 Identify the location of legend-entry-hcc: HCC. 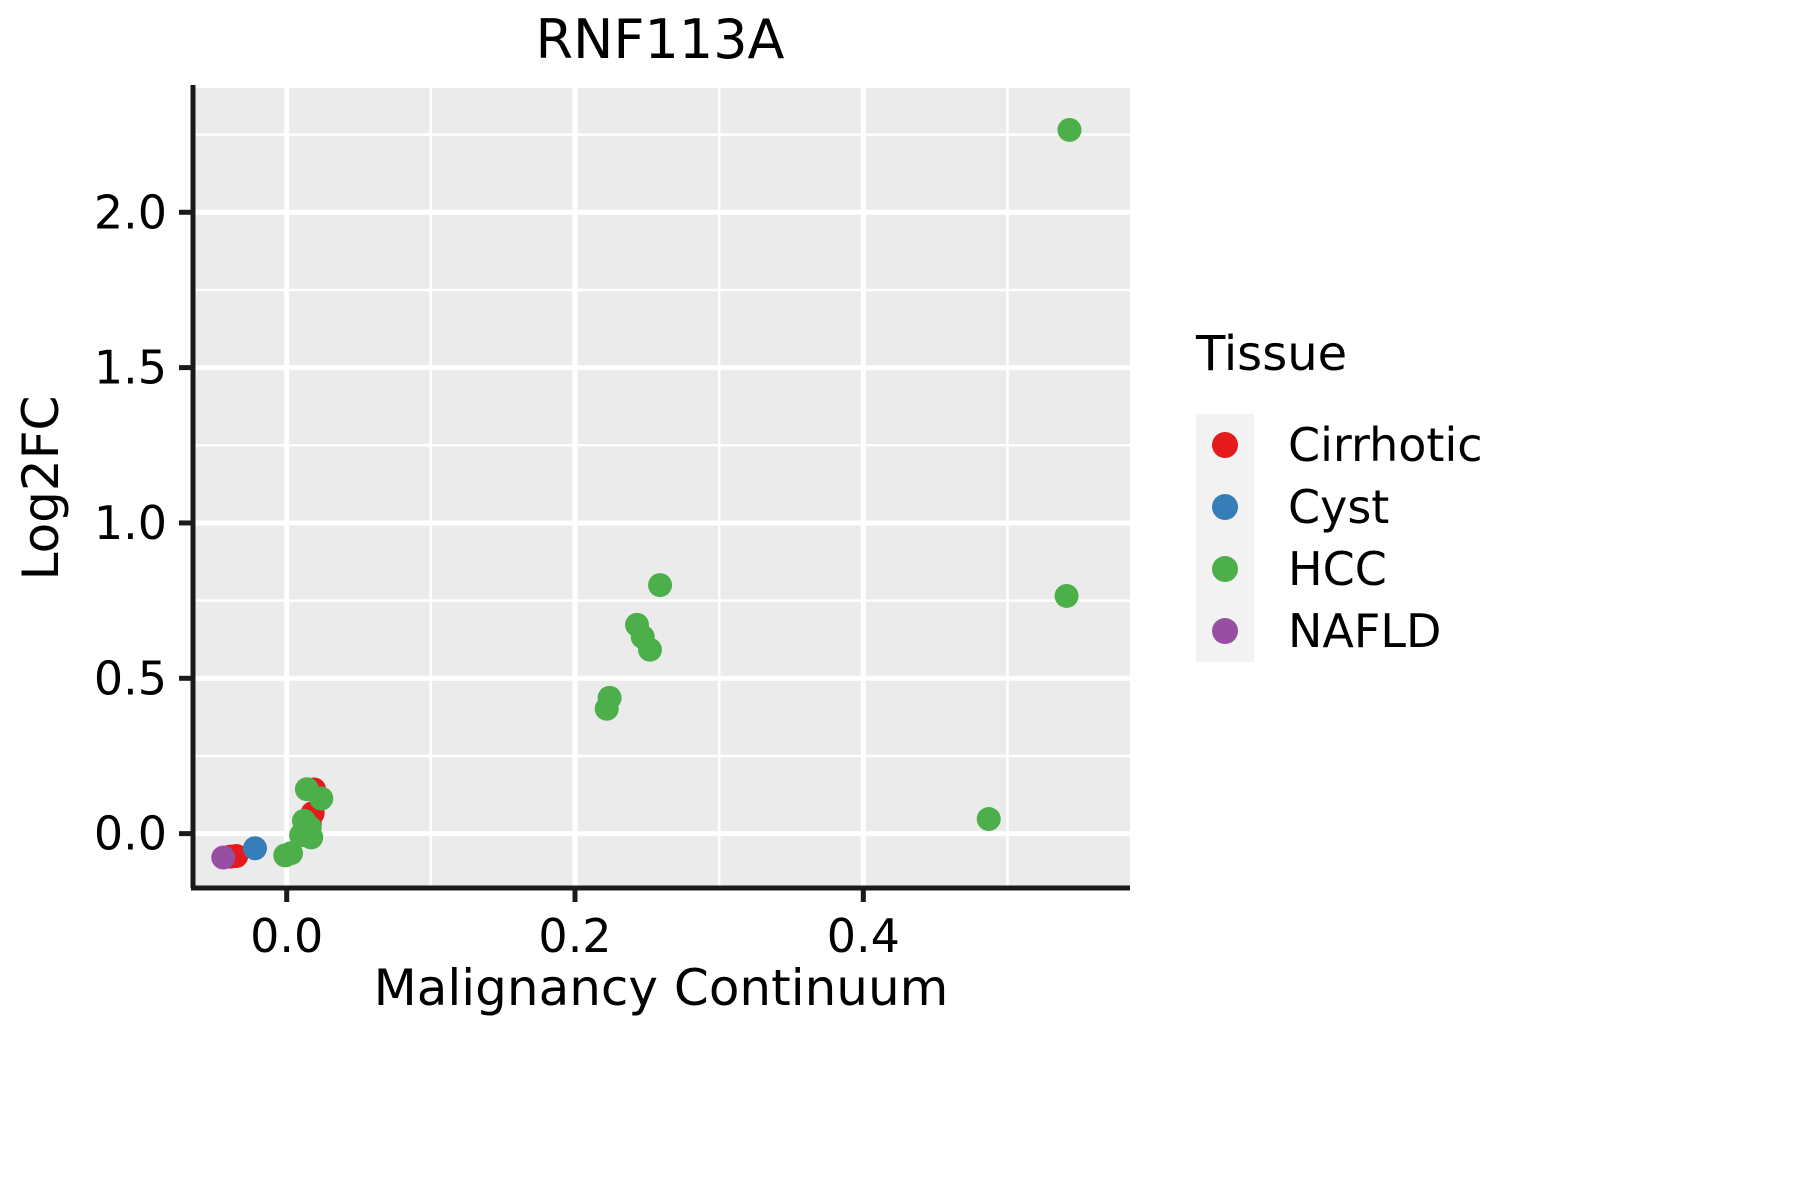
(1291, 569).